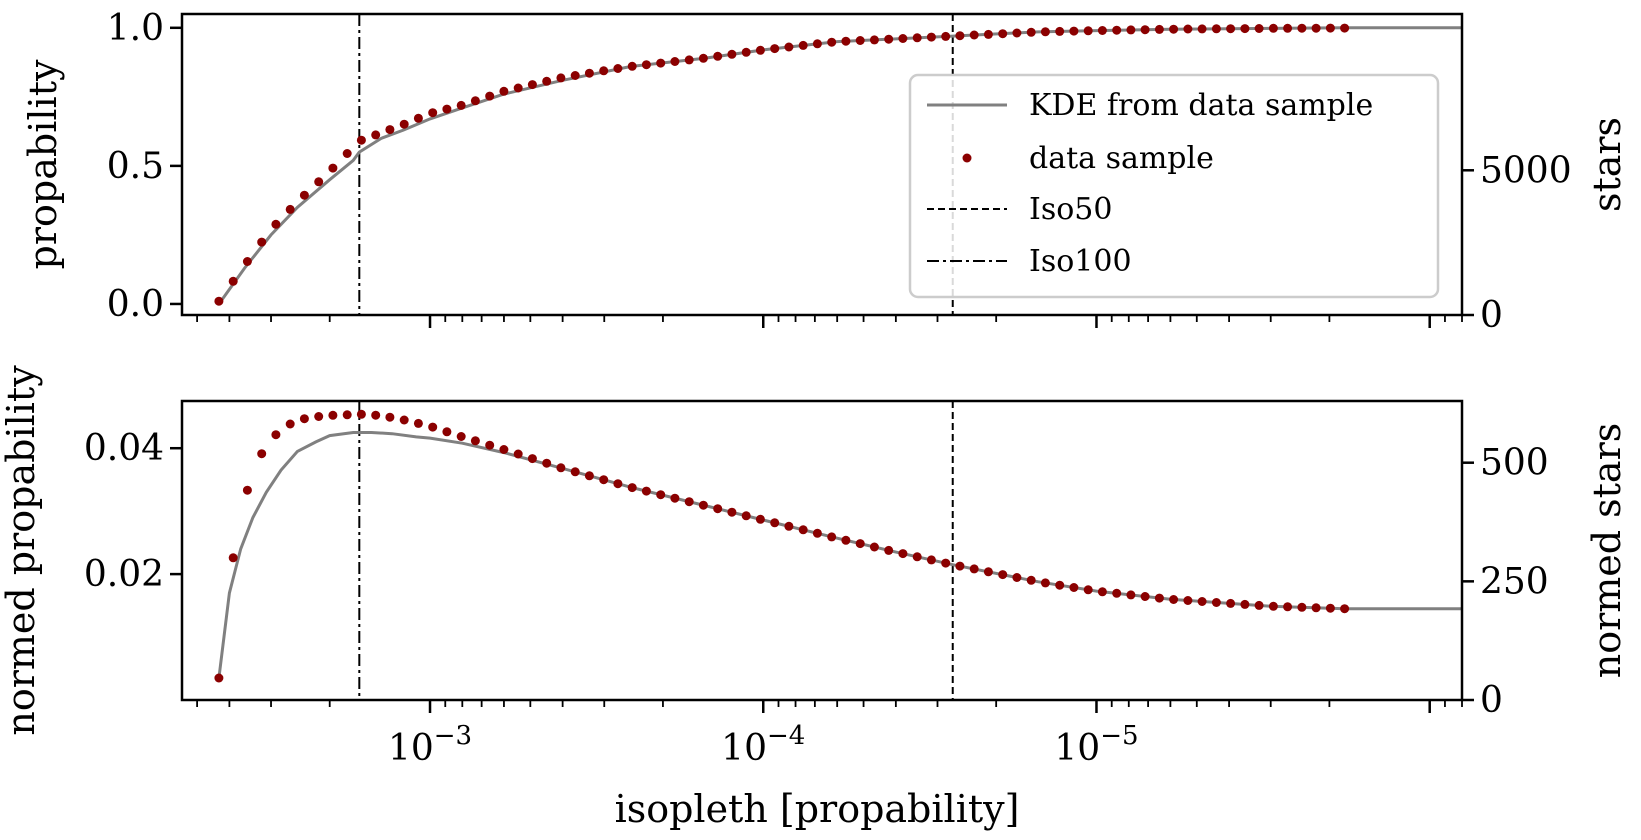 Image resolution: width=1641 pixels, height=840 pixels. Describe the element at coordinates (1514, 581) in the screenshot. I see `y2-tick-label: 250` at that location.